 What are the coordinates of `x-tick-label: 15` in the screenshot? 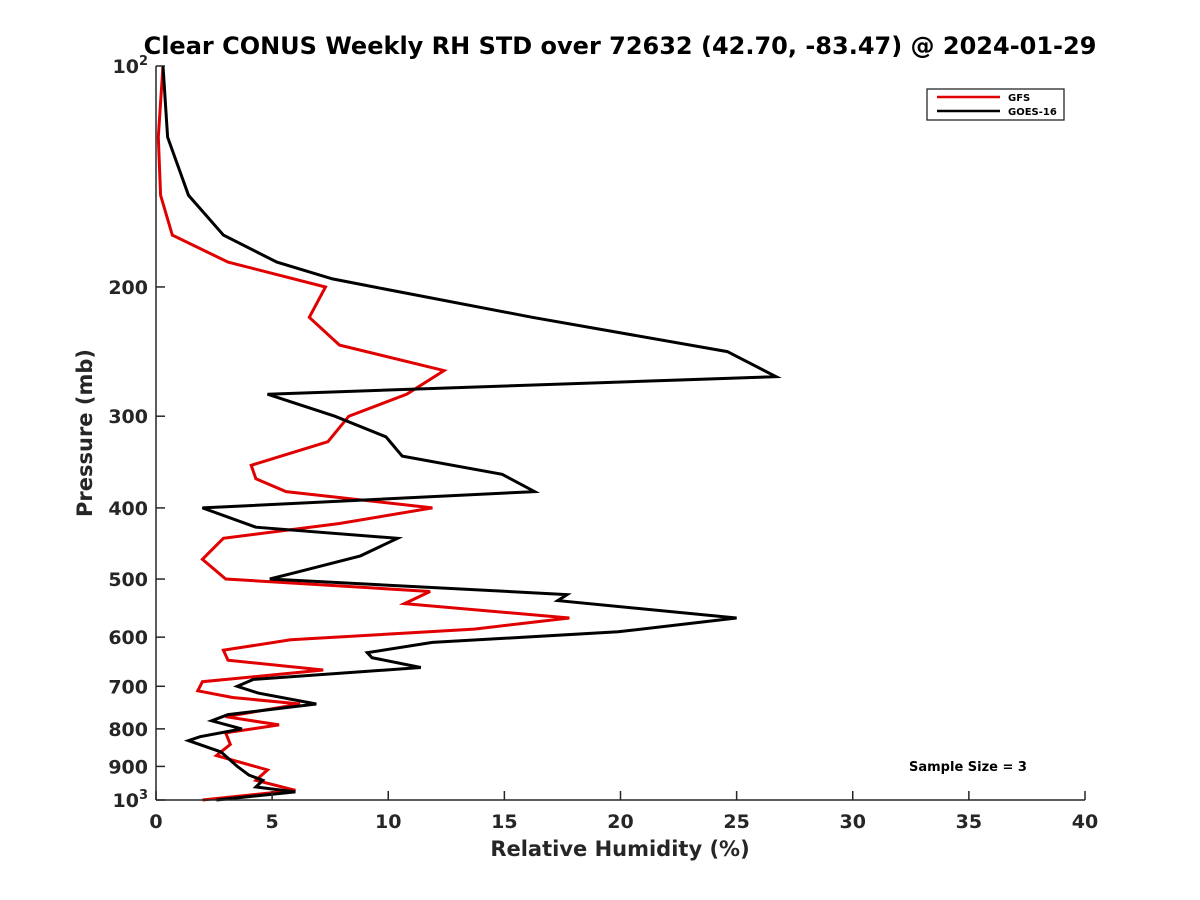 It's located at (504, 822).